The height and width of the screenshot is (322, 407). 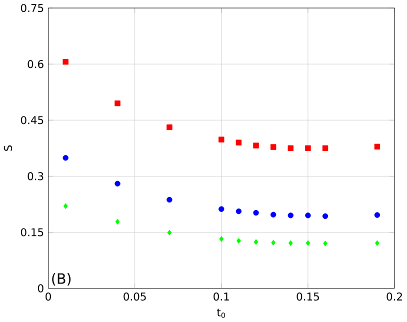 What do you see at coordinates (8, 148) in the screenshot?
I see `y-axis-title: S` at bounding box center [8, 148].